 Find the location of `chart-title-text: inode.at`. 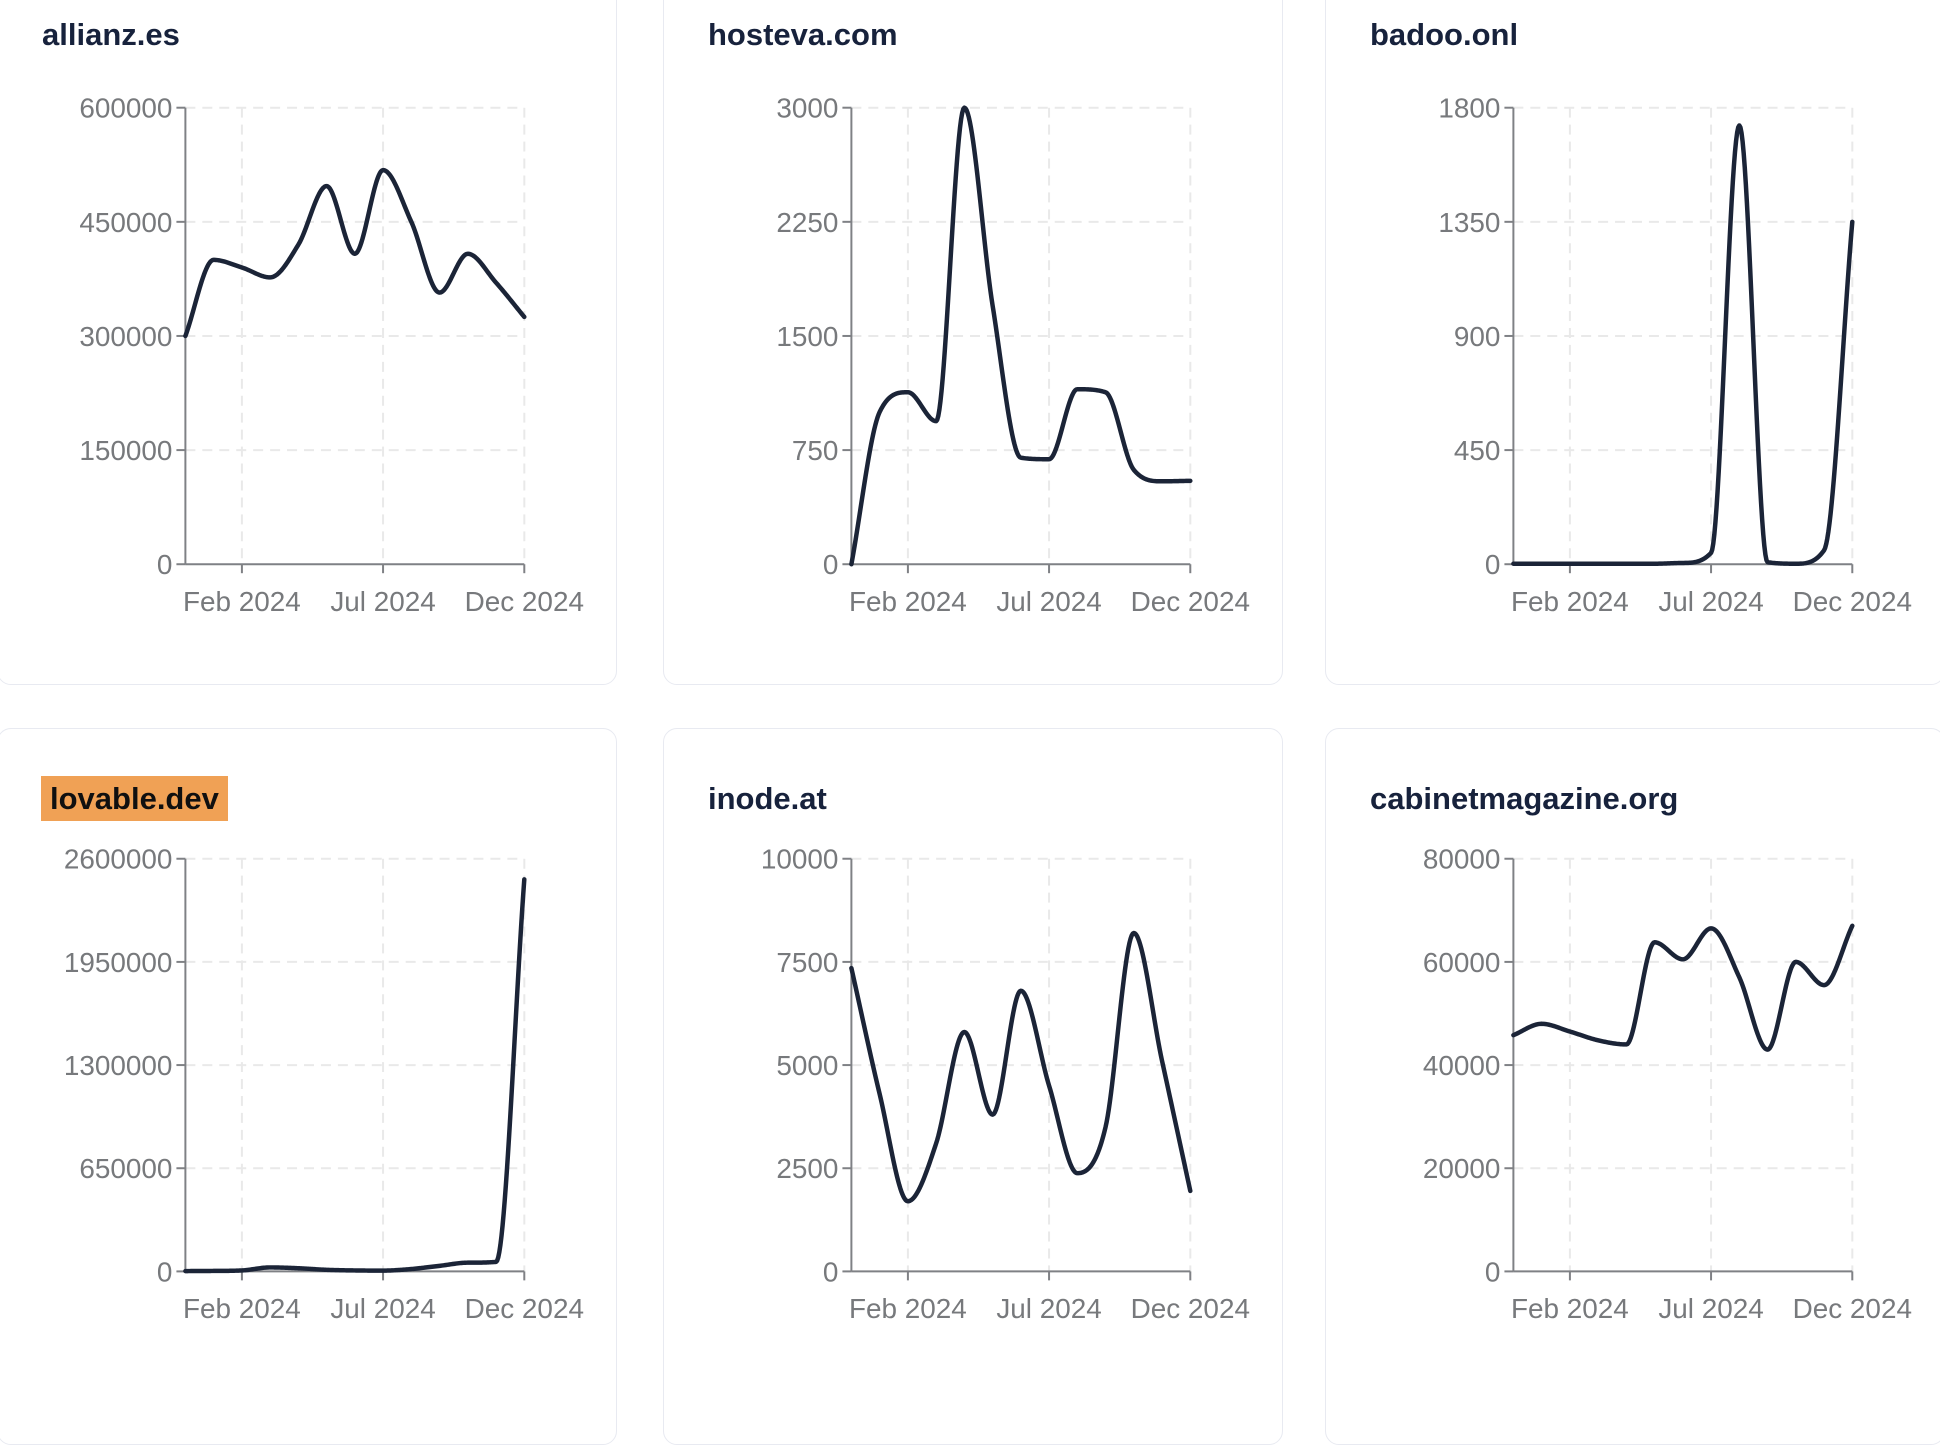

chart-title-text: inode.at is located at coordinates (767, 798).